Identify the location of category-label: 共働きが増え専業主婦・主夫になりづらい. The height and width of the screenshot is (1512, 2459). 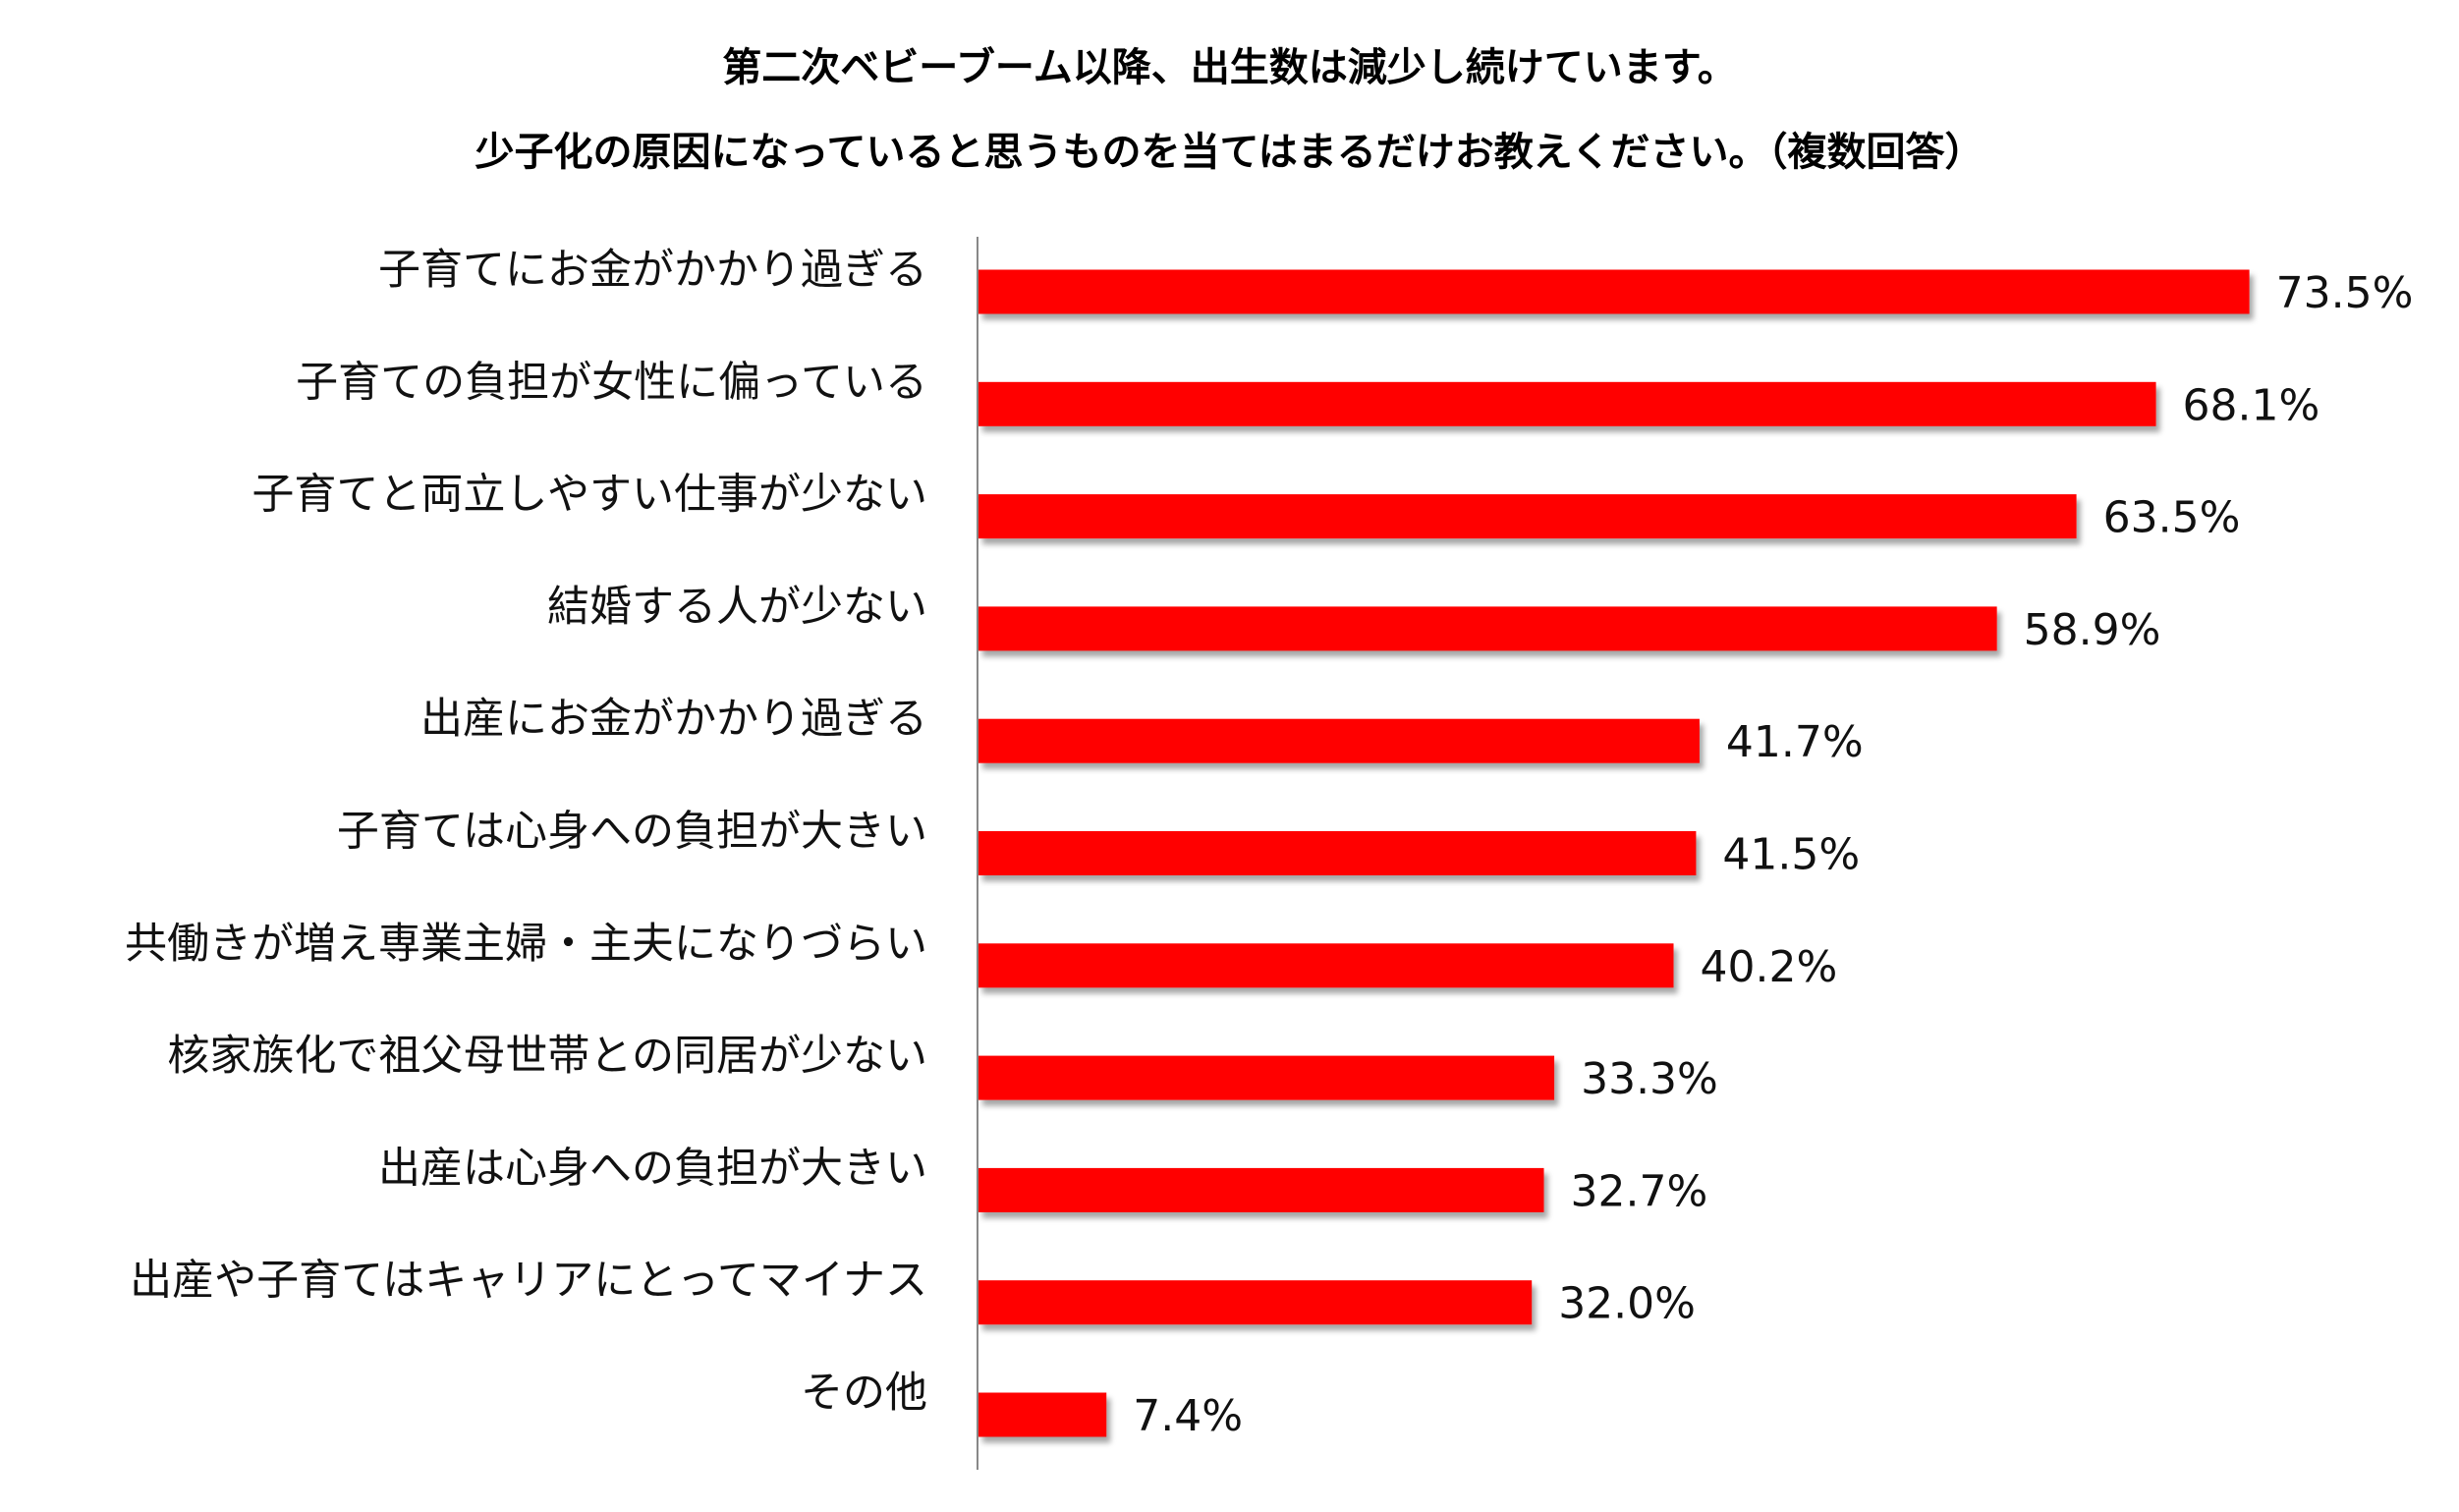
(526, 944).